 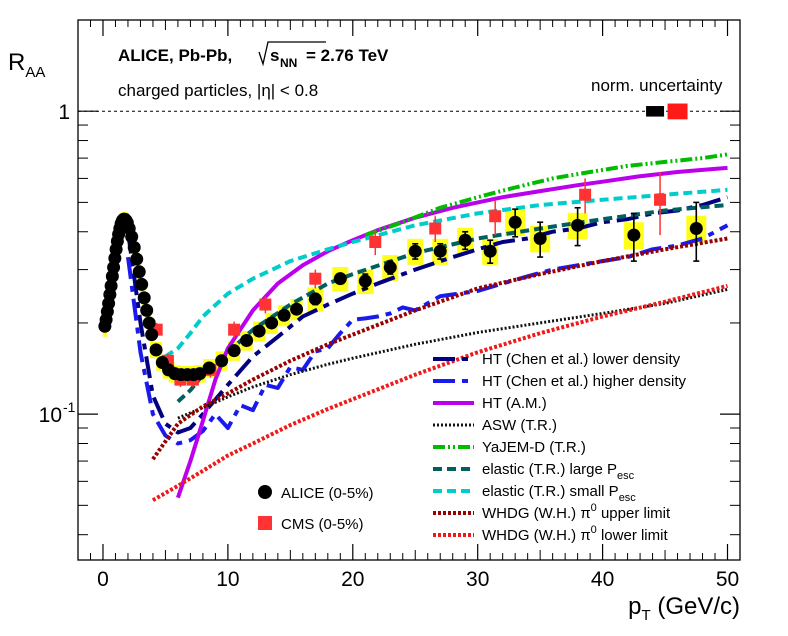 I want to click on legend-right-label: ASW (T.R.), so click(x=519, y=425).